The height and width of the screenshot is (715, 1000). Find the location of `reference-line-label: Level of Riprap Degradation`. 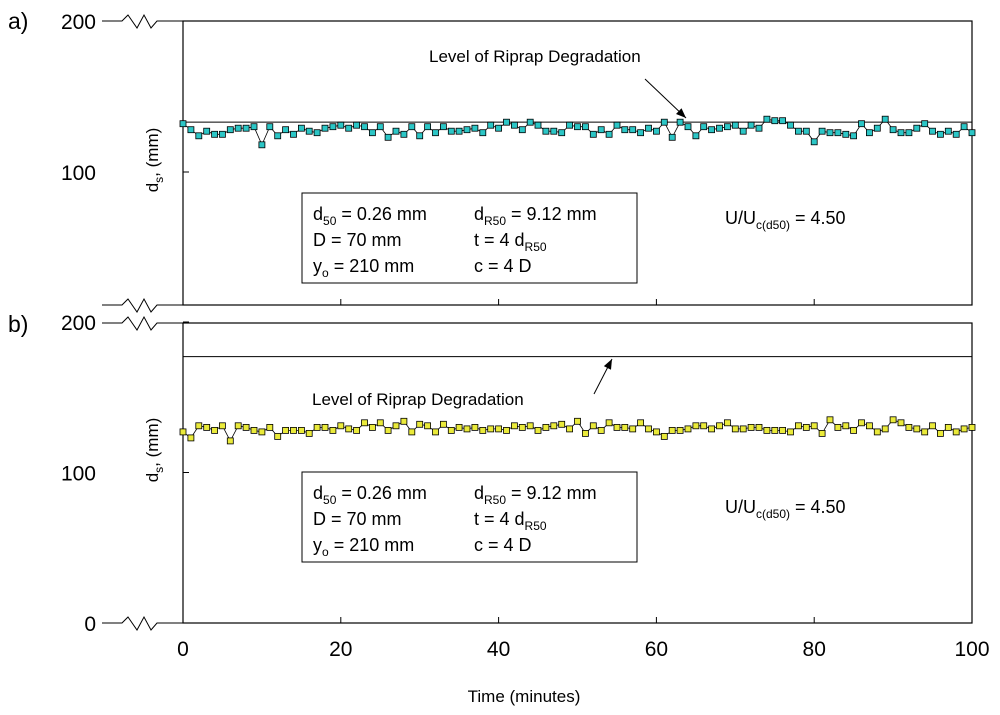

reference-line-label: Level of Riprap Degradation is located at coordinates (535, 56).